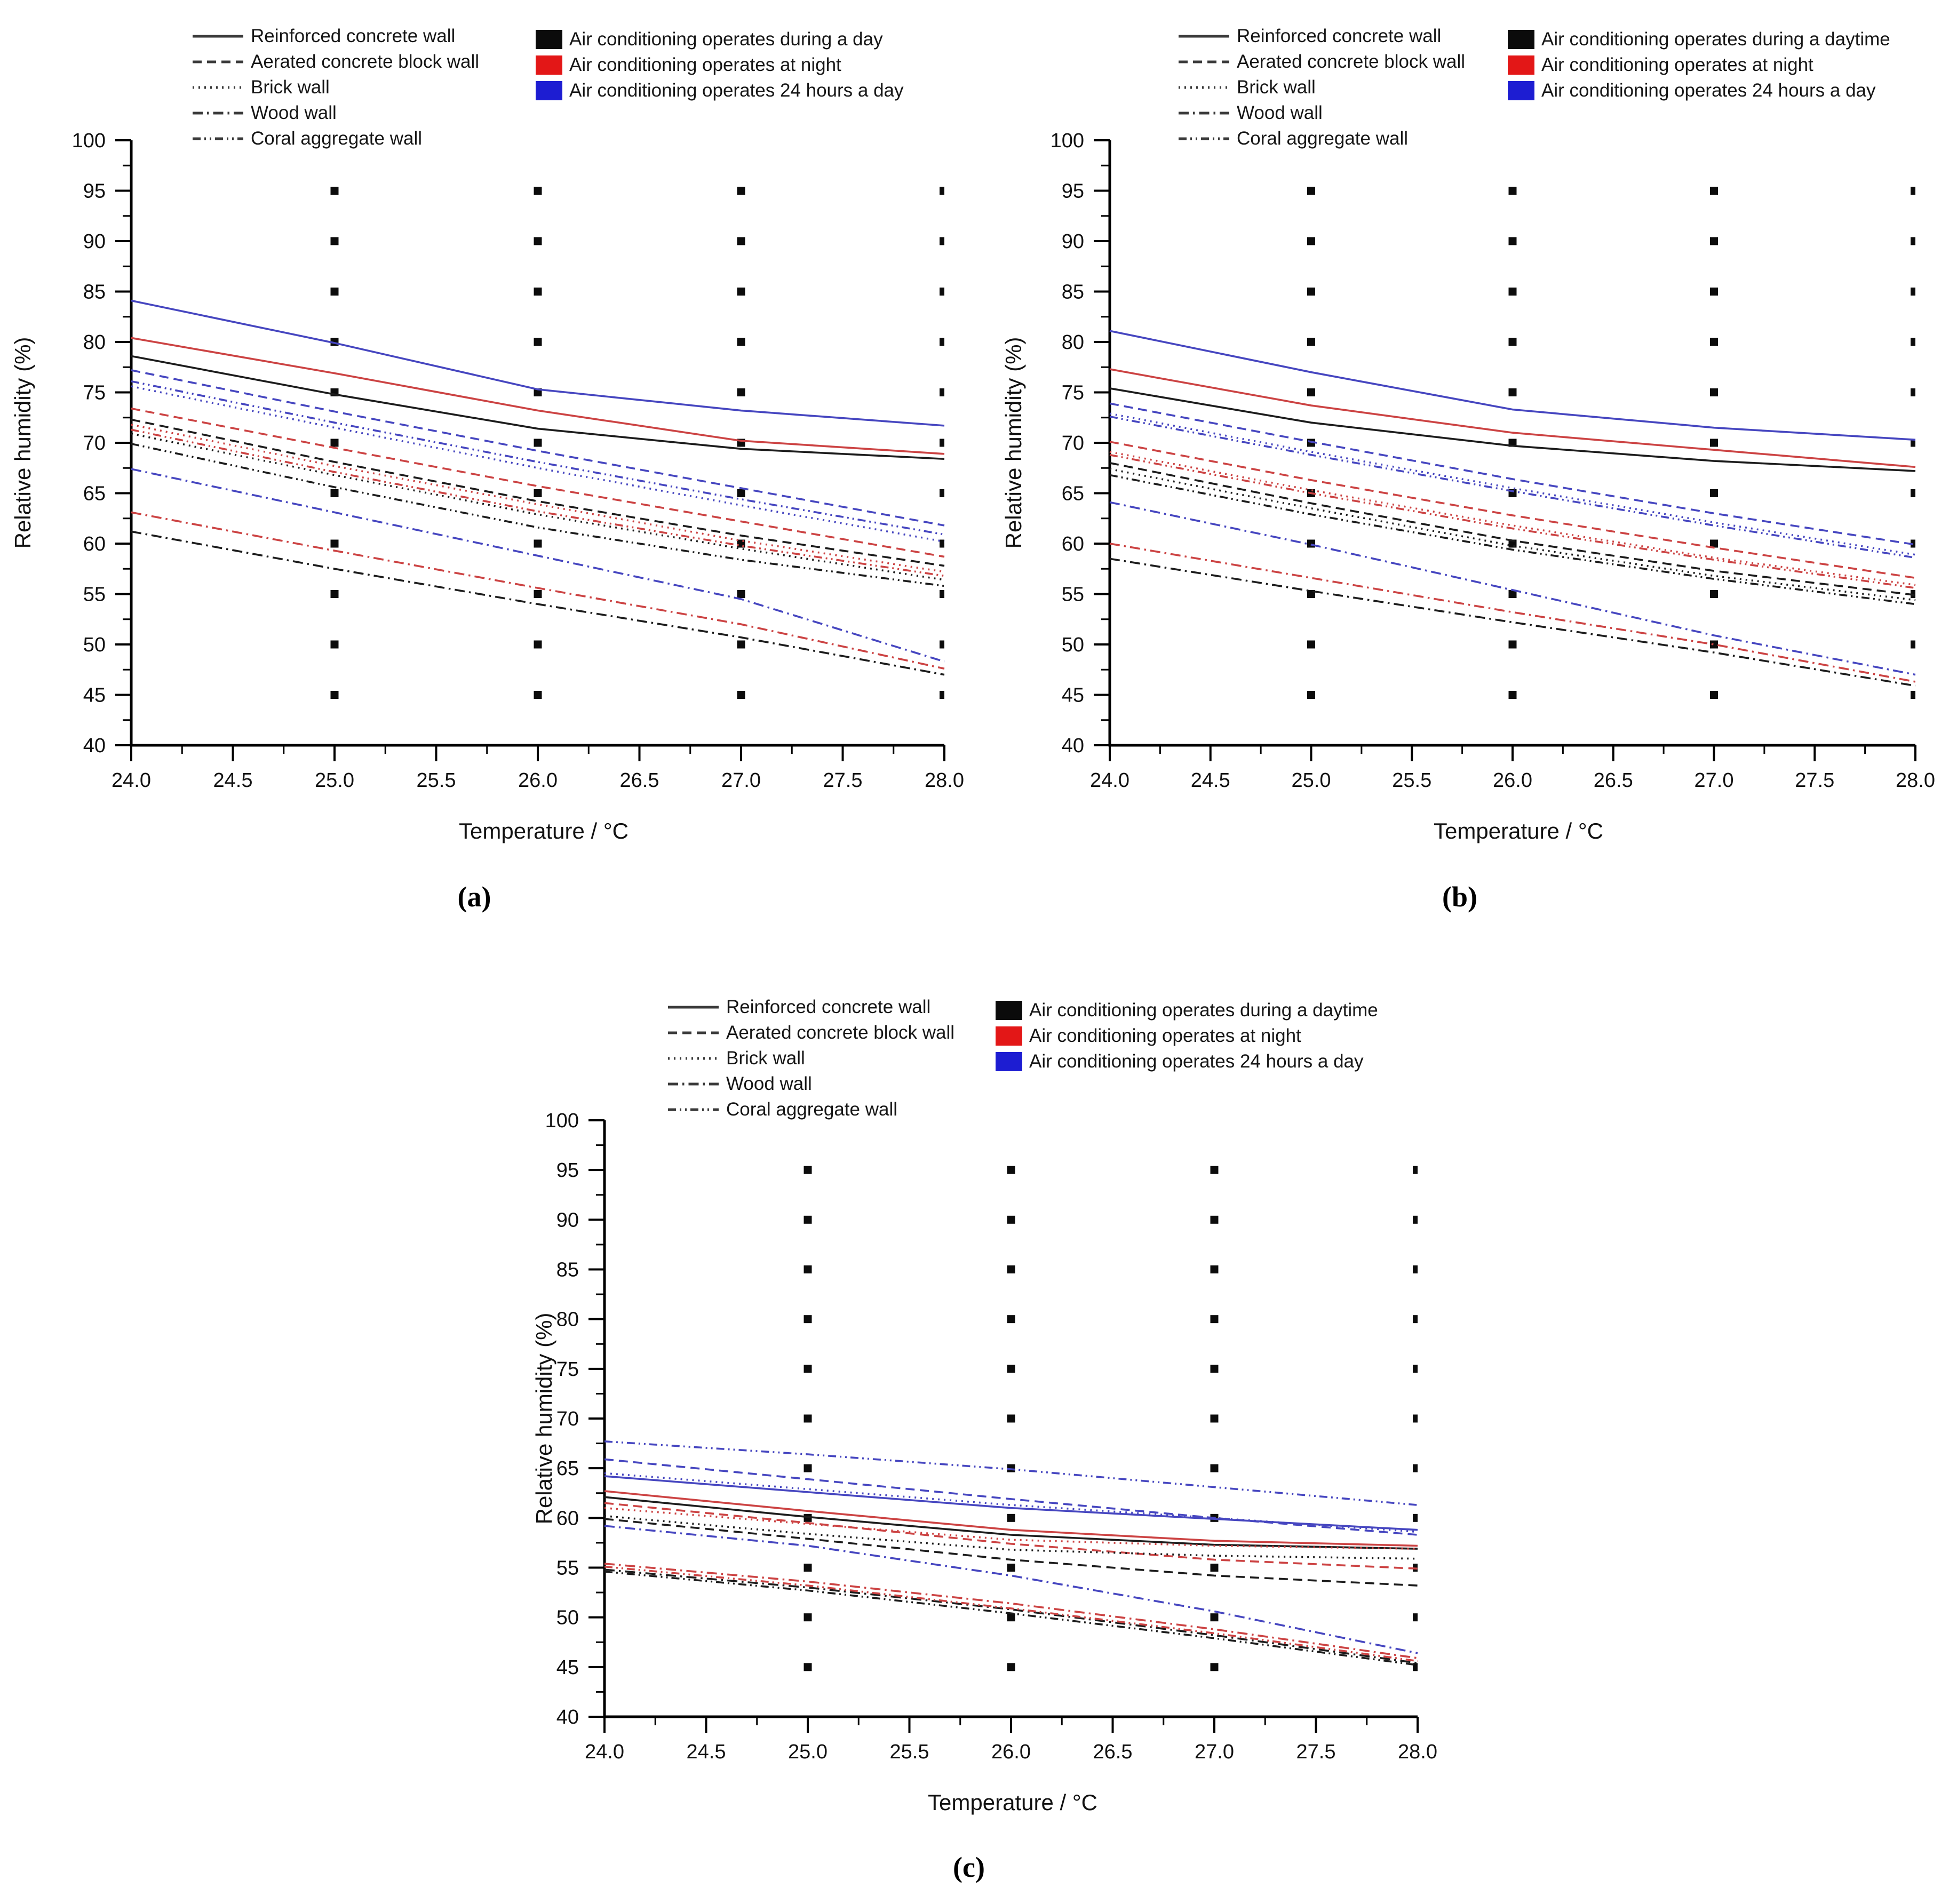 The height and width of the screenshot is (1904, 1957). Describe the element at coordinates (538, 407) in the screenshot. I see `series-line-solid-day` at that location.